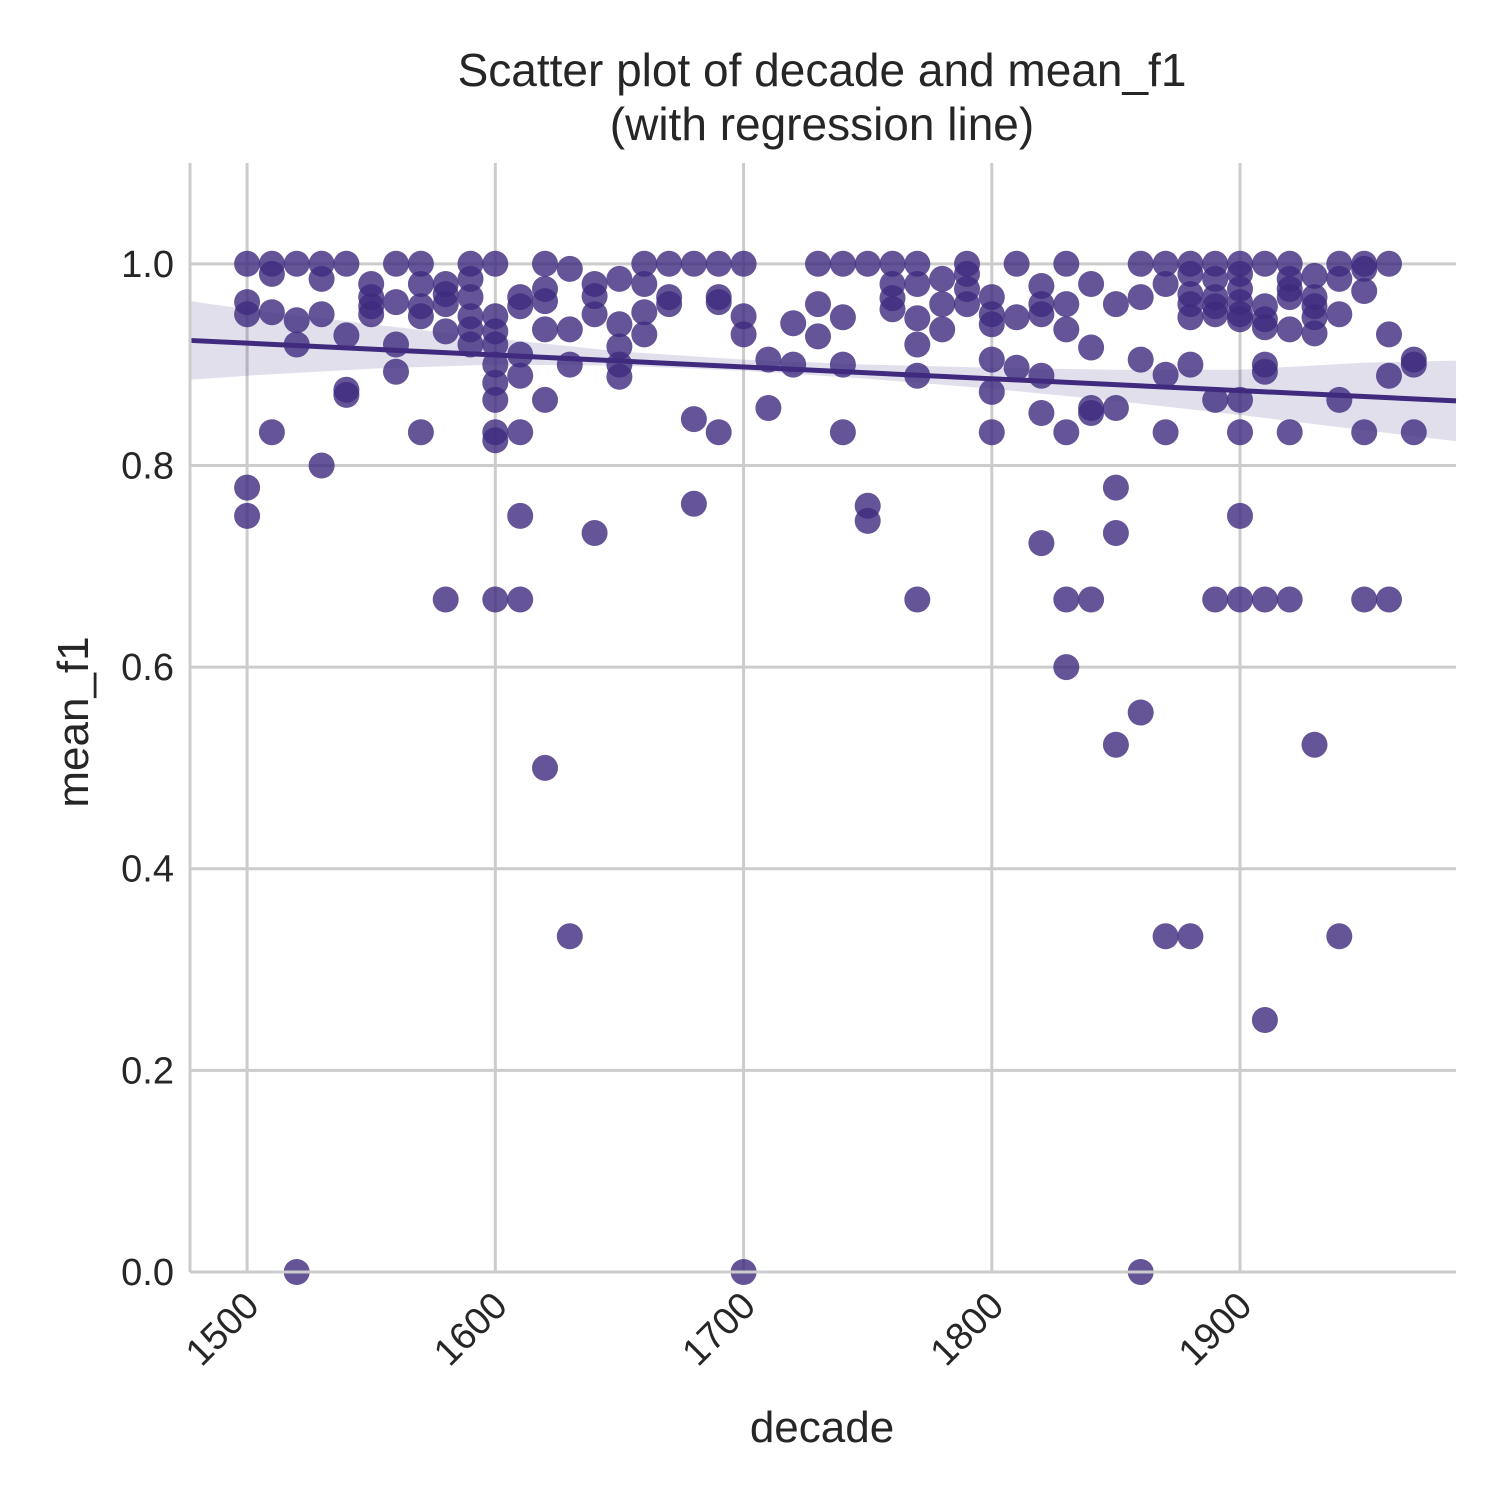 This screenshot has height=1500, width=1500. What do you see at coordinates (147, 668) in the screenshot?
I see `y-tick-label: 0.6` at bounding box center [147, 668].